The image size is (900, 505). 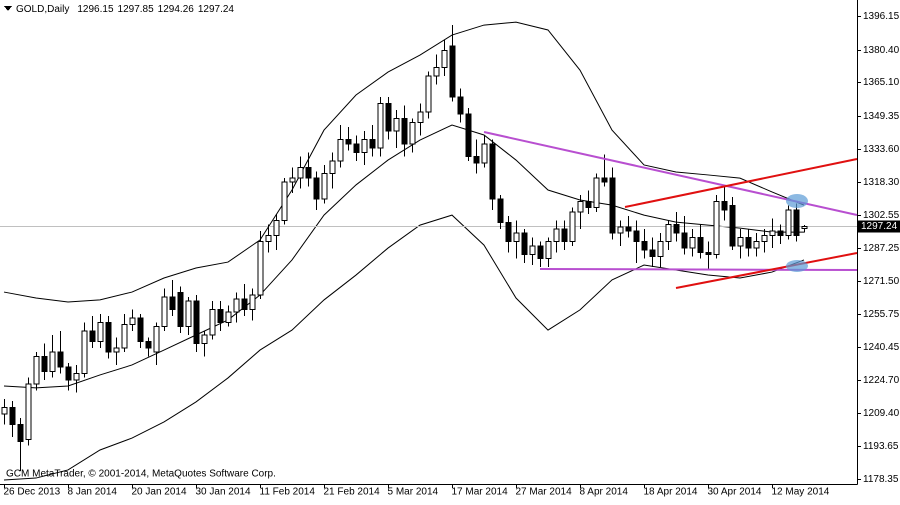 What do you see at coordinates (480, 492) in the screenshot?
I see `x-tick-label: 17 Mar 2014` at bounding box center [480, 492].